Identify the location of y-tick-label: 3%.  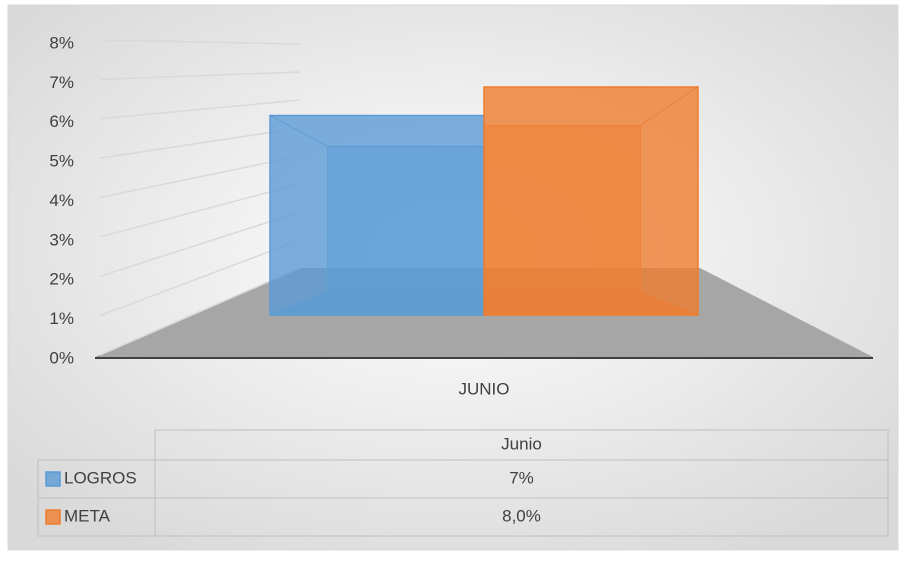
(61, 239).